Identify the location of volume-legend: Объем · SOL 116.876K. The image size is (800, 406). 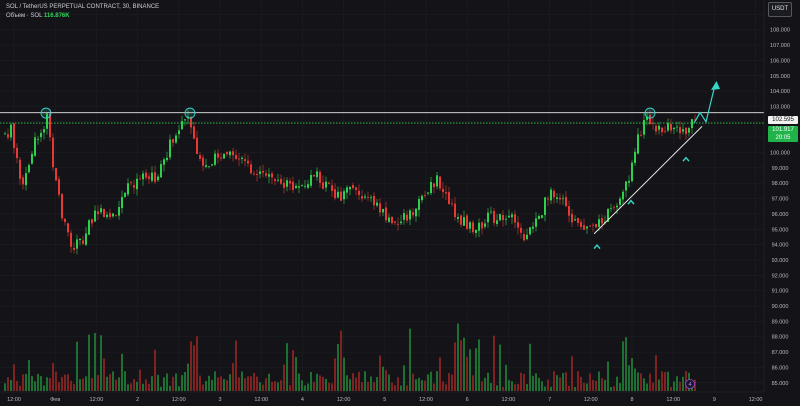
(82, 16).